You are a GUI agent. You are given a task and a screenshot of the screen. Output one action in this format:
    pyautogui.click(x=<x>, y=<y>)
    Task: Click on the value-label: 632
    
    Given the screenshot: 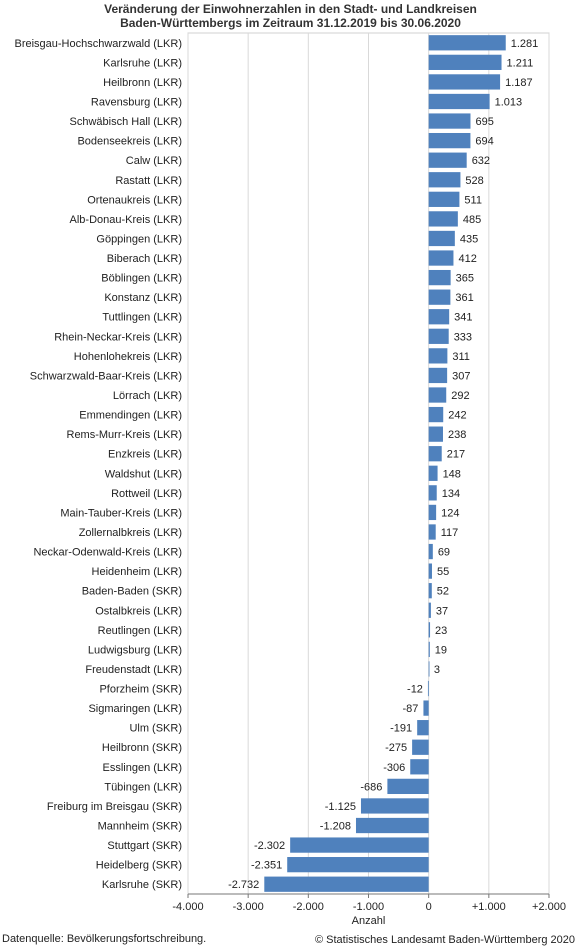 What is the action you would take?
    pyautogui.click(x=481, y=161)
    